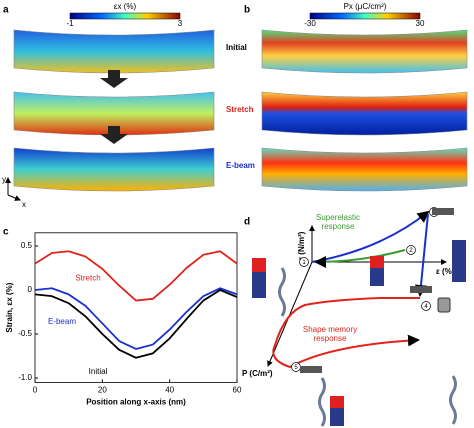 The height and width of the screenshot is (428, 474). I want to click on pillar-icon, so click(459, 261).